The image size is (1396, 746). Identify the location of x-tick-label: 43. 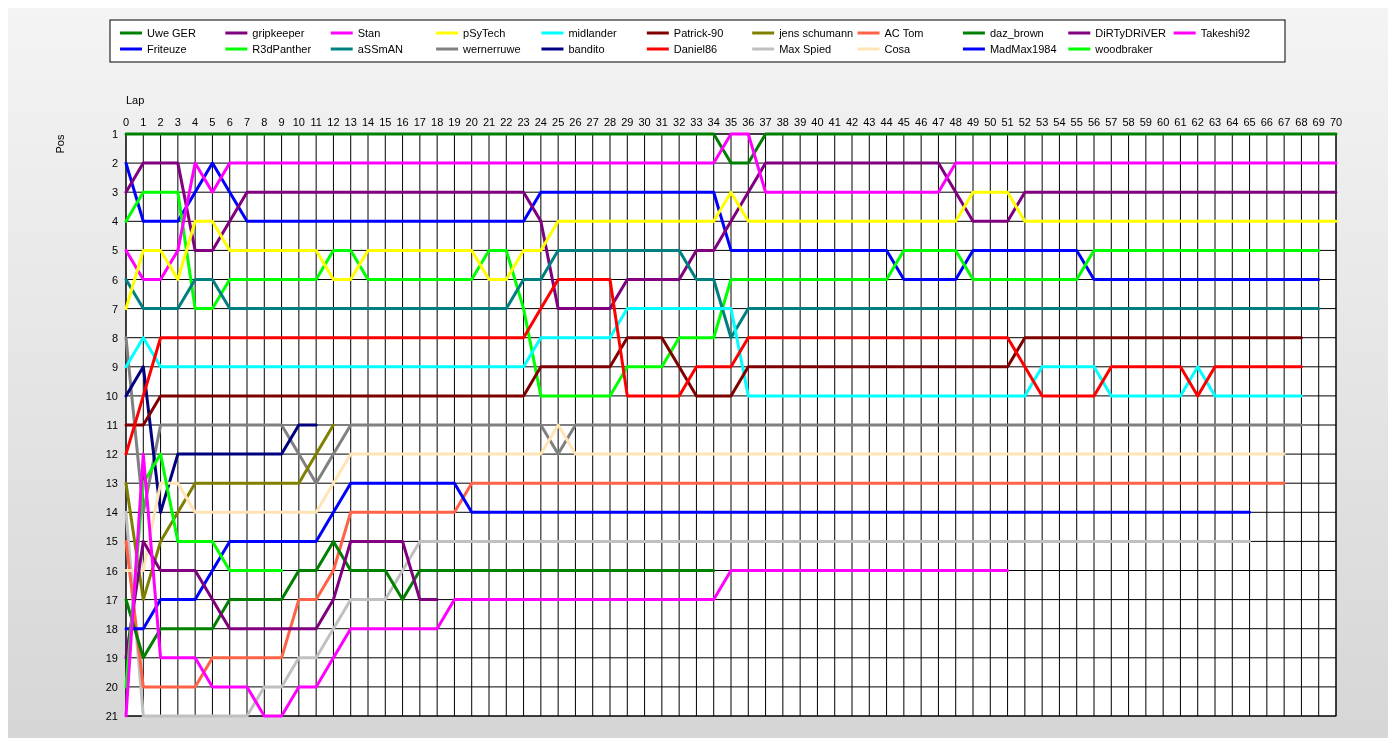
(869, 122).